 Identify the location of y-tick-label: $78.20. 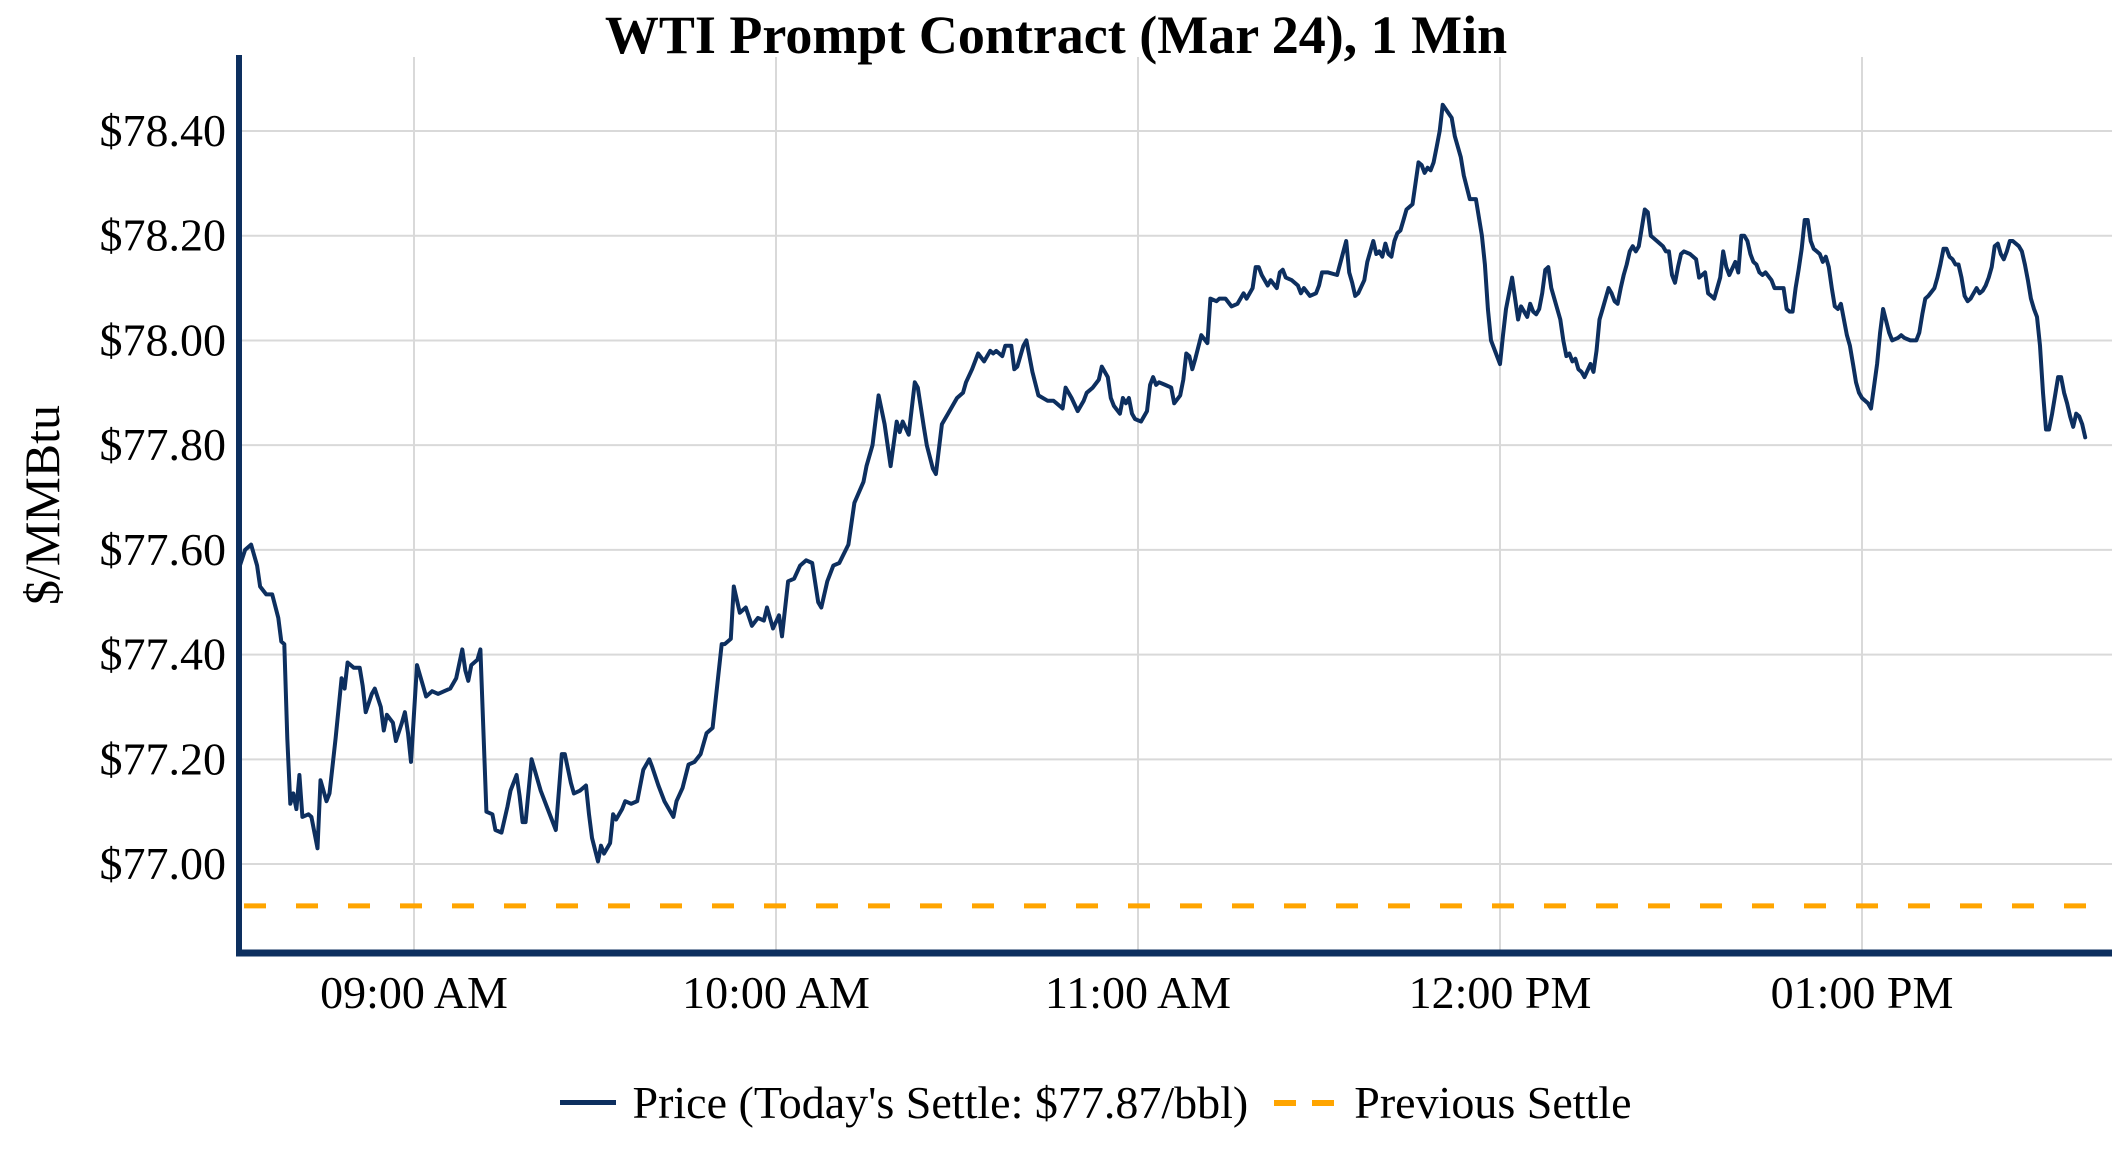
(163, 235).